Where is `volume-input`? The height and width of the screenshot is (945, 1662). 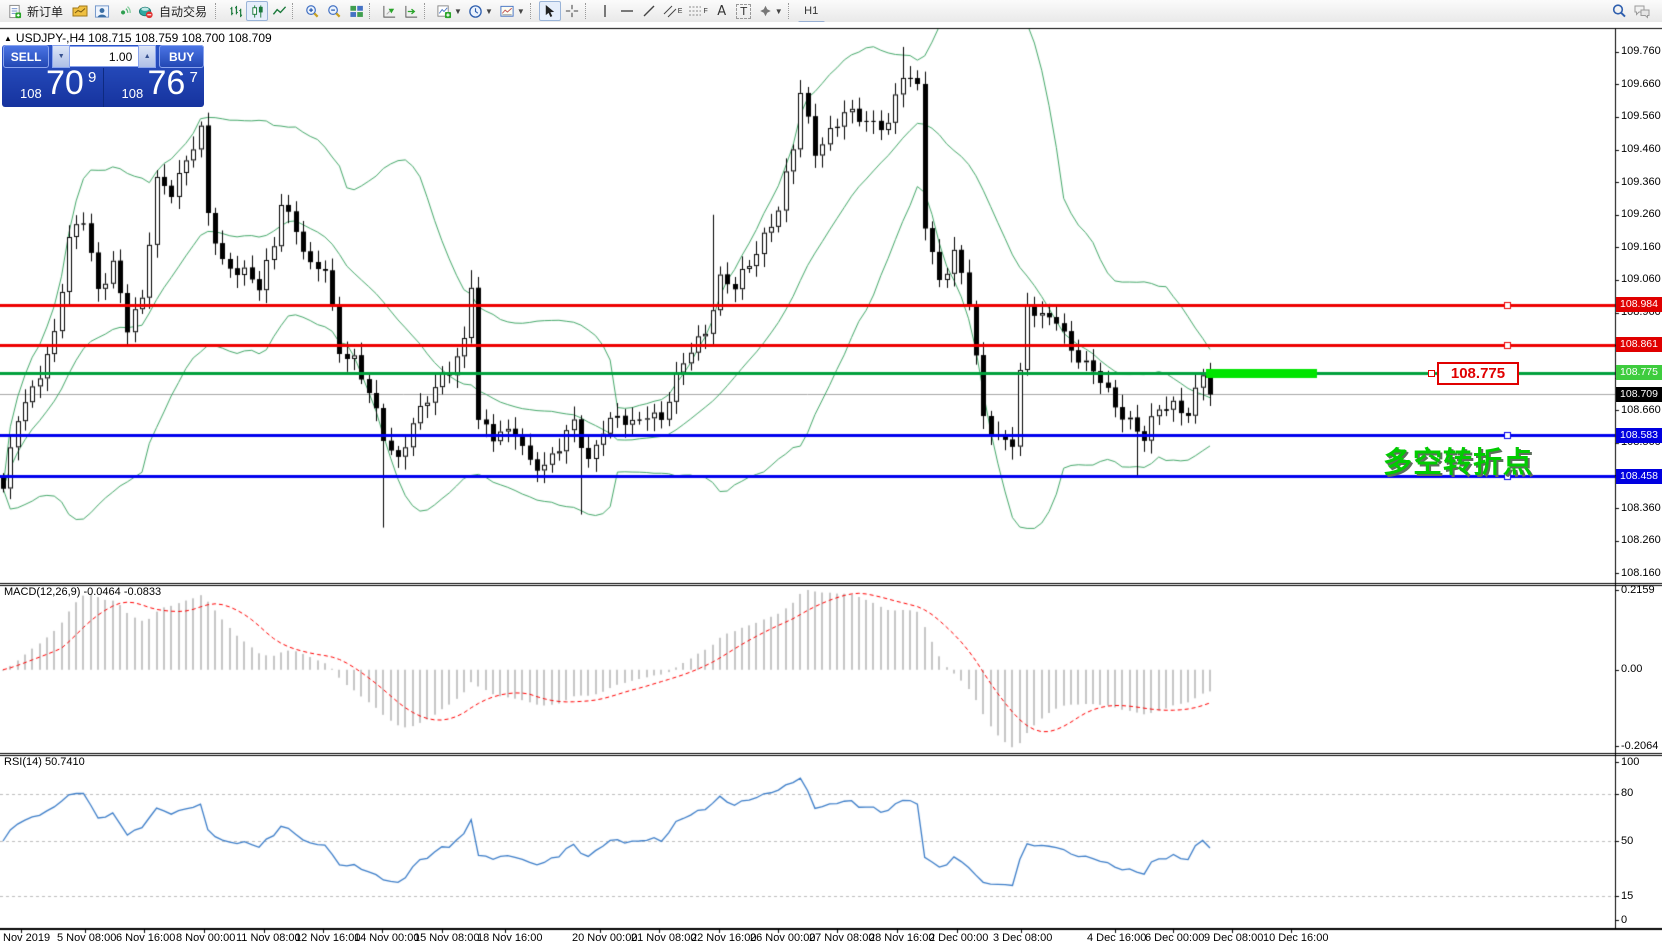 volume-input is located at coordinates (104, 56).